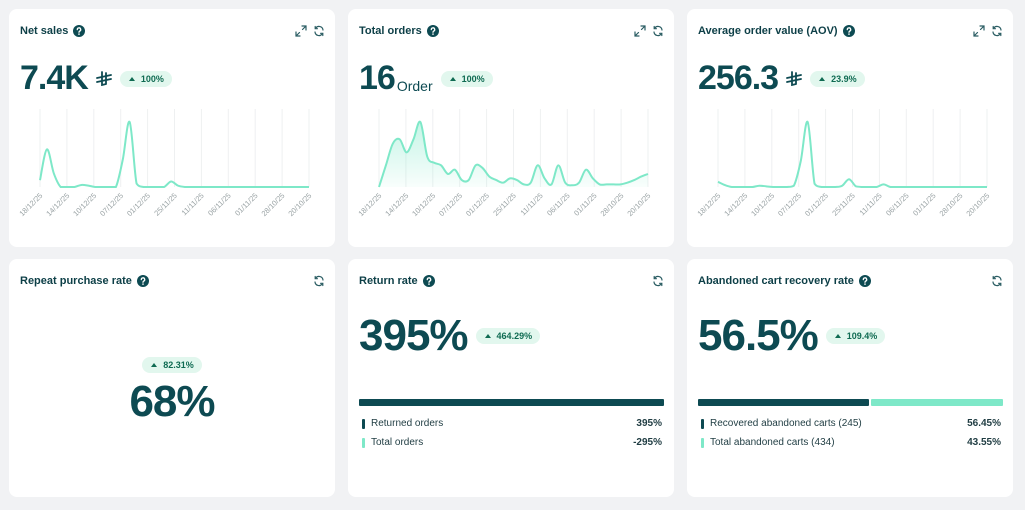 The height and width of the screenshot is (510, 1025). What do you see at coordinates (54, 78) in the screenshot?
I see `big-value: 7.4K` at bounding box center [54, 78].